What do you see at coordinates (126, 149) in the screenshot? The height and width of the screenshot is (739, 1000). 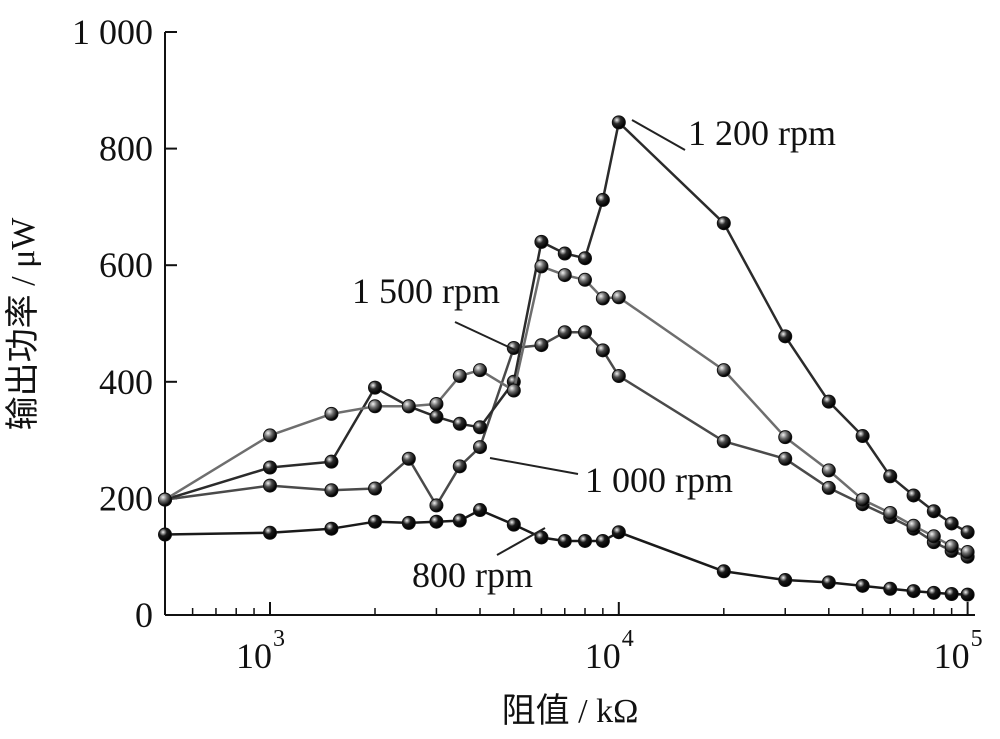 I see `y-tick-label: 800` at bounding box center [126, 149].